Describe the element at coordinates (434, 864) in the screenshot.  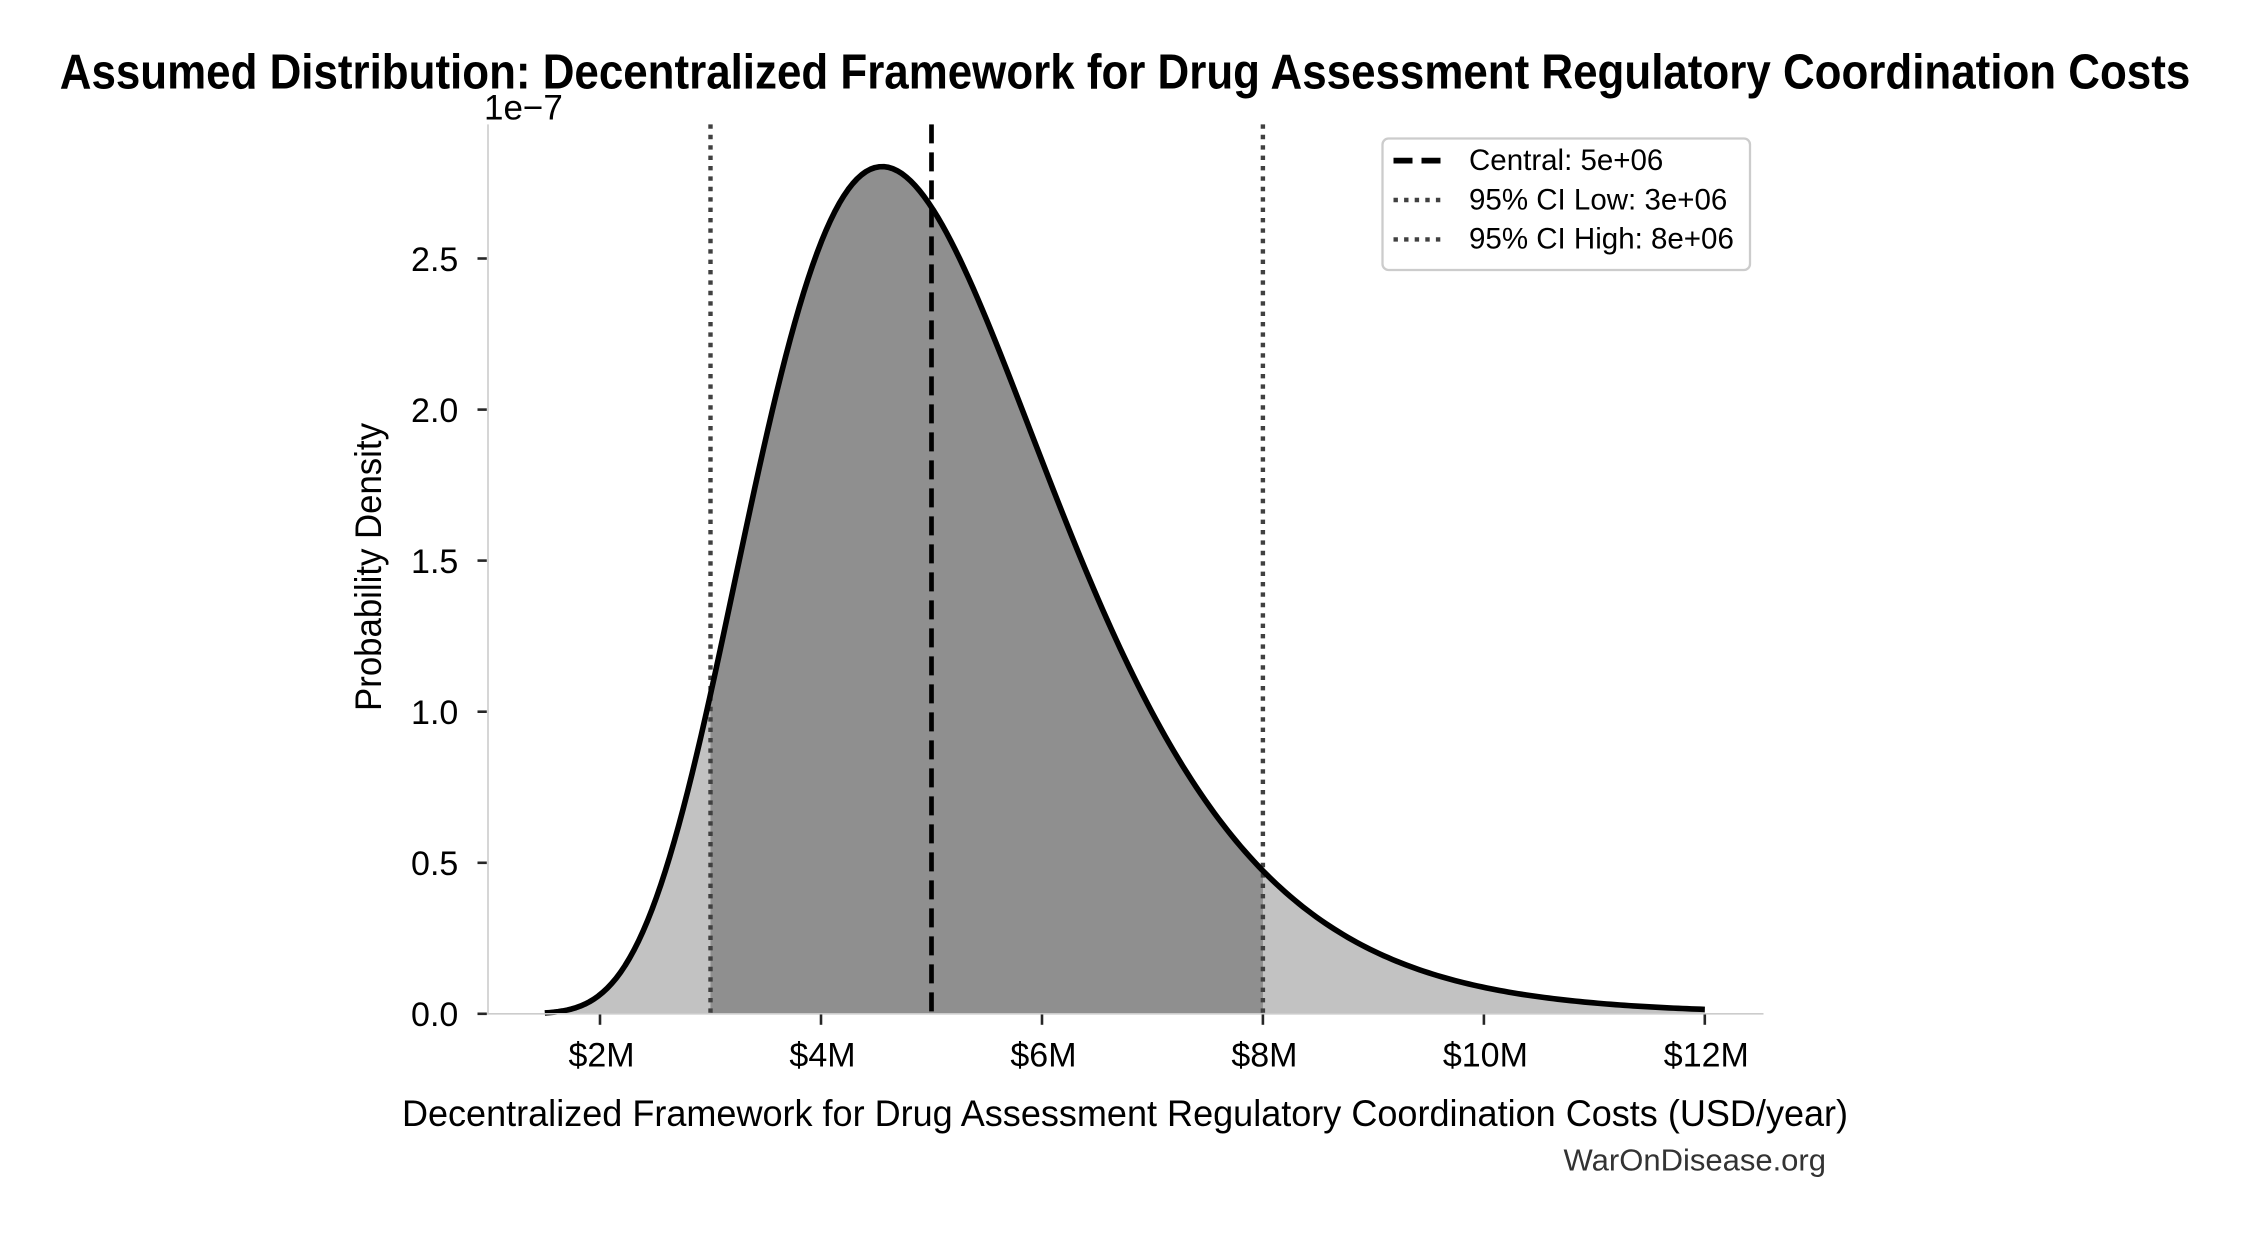
I see `svg-text: 0.5` at that location.